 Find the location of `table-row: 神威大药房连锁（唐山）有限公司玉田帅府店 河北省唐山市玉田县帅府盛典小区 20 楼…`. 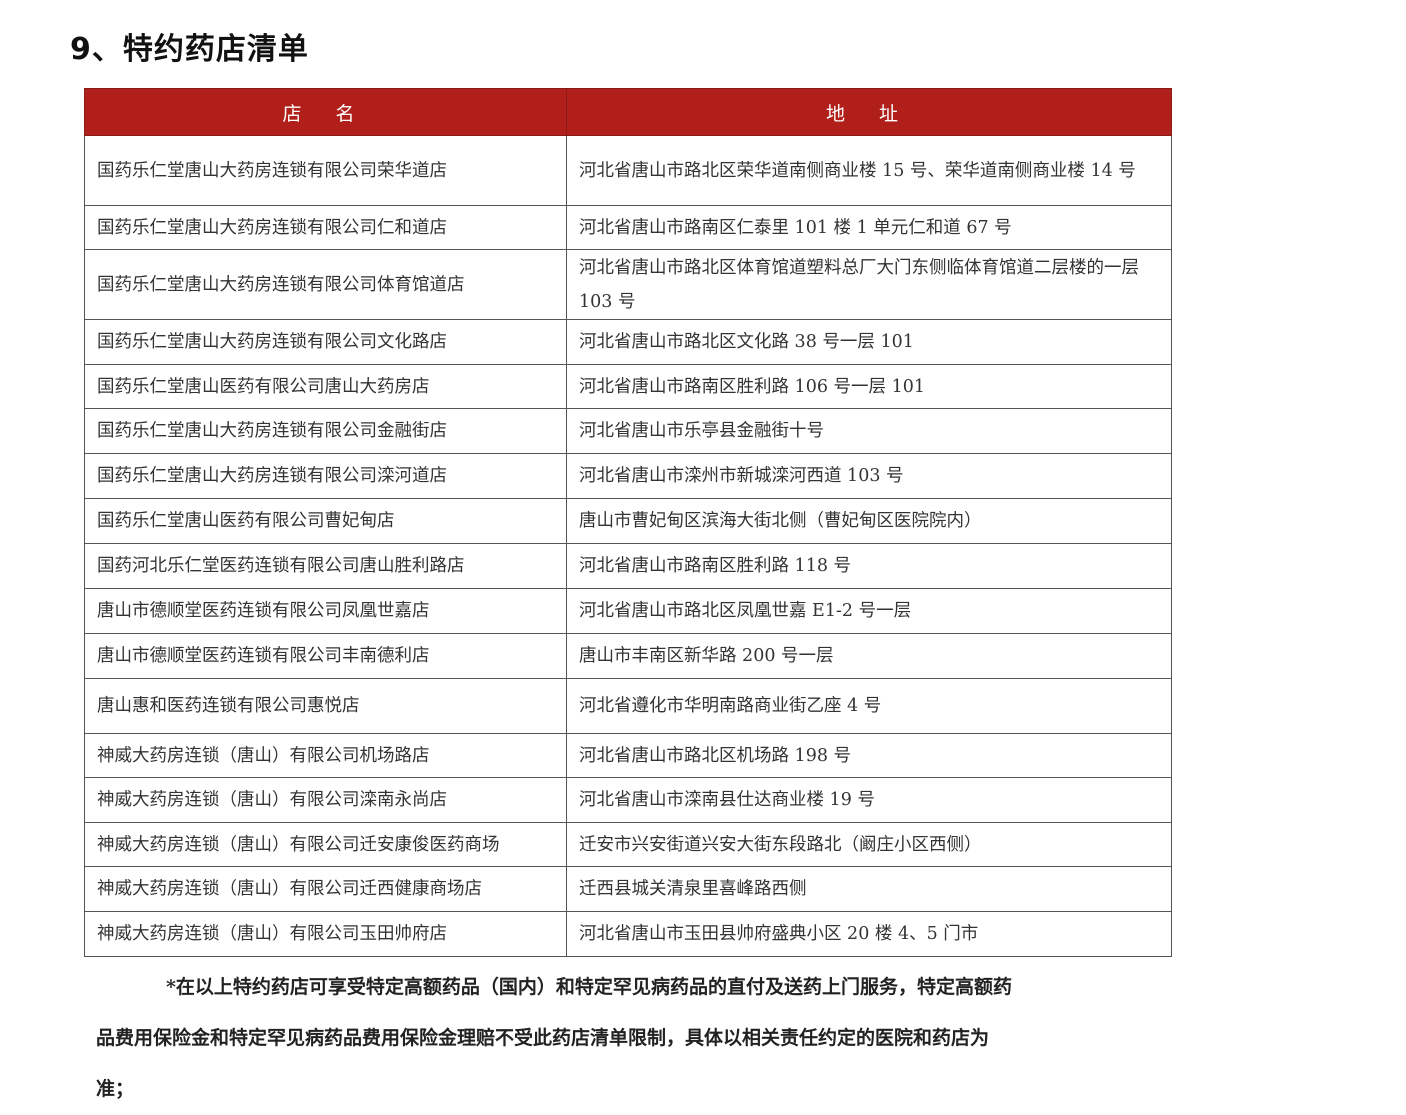

table-row: 神威大药房连锁（唐山）有限公司玉田帅府店 河北省唐山市玉田县帅府盛典小区 20 楼… is located at coordinates (628, 934).